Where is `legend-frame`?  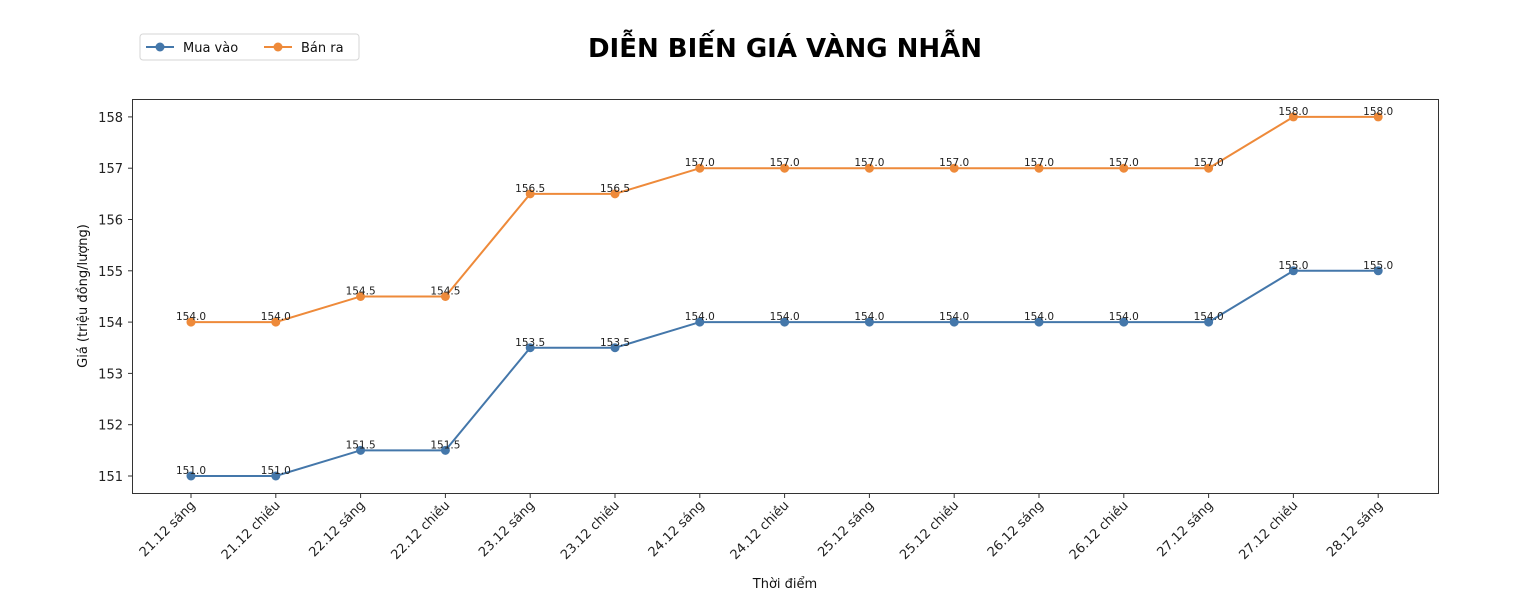
legend-frame is located at coordinates (249, 47).